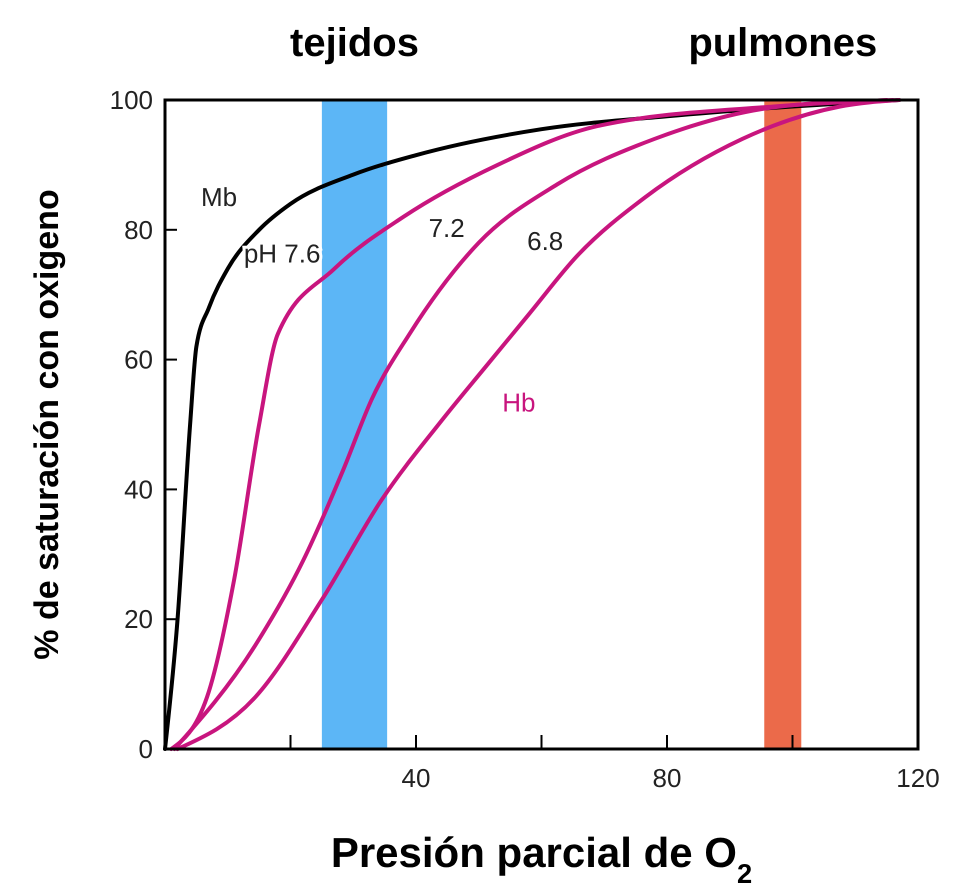  What do you see at coordinates (282, 253) in the screenshot?
I see `series-label: pH 7.6` at bounding box center [282, 253].